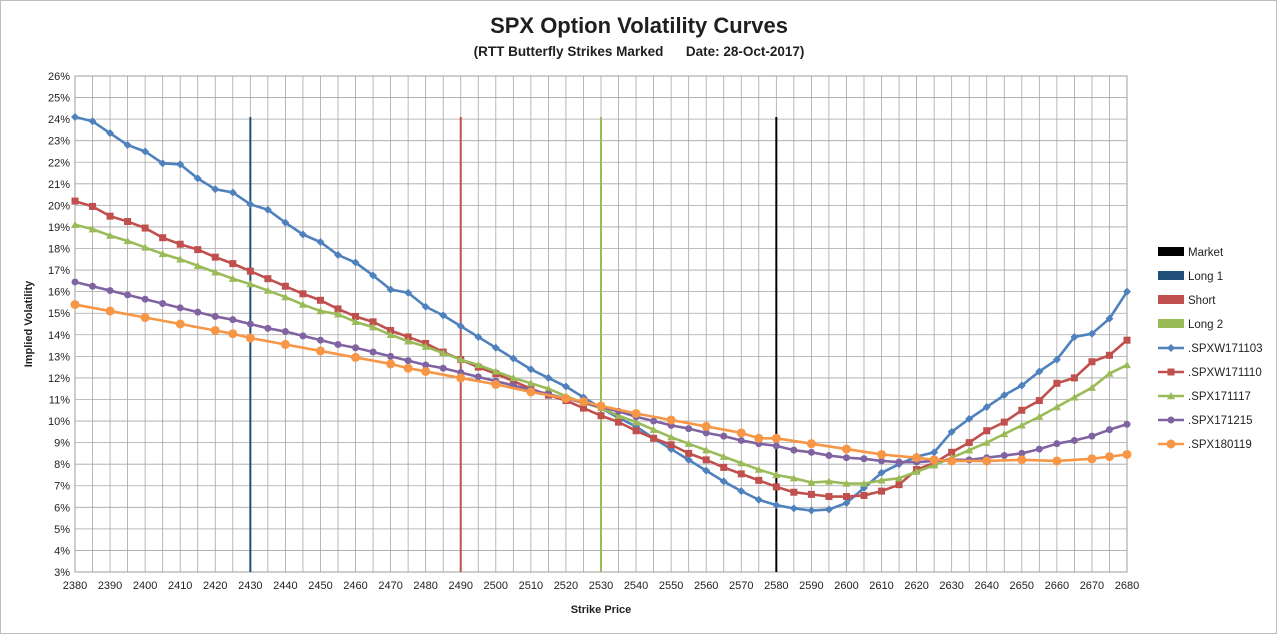 This screenshot has width=1277, height=635. What do you see at coordinates (1202, 301) in the screenshot?
I see `legend-label: Short` at bounding box center [1202, 301].